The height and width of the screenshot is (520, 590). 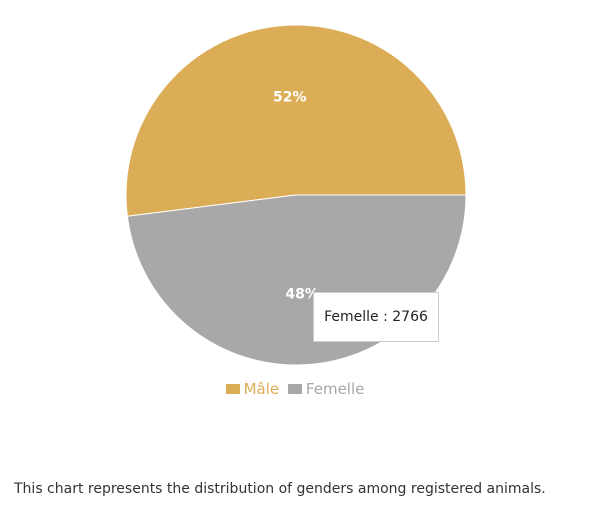 I want to click on tooltip-text: Femelle : 2766, so click(x=376, y=317).